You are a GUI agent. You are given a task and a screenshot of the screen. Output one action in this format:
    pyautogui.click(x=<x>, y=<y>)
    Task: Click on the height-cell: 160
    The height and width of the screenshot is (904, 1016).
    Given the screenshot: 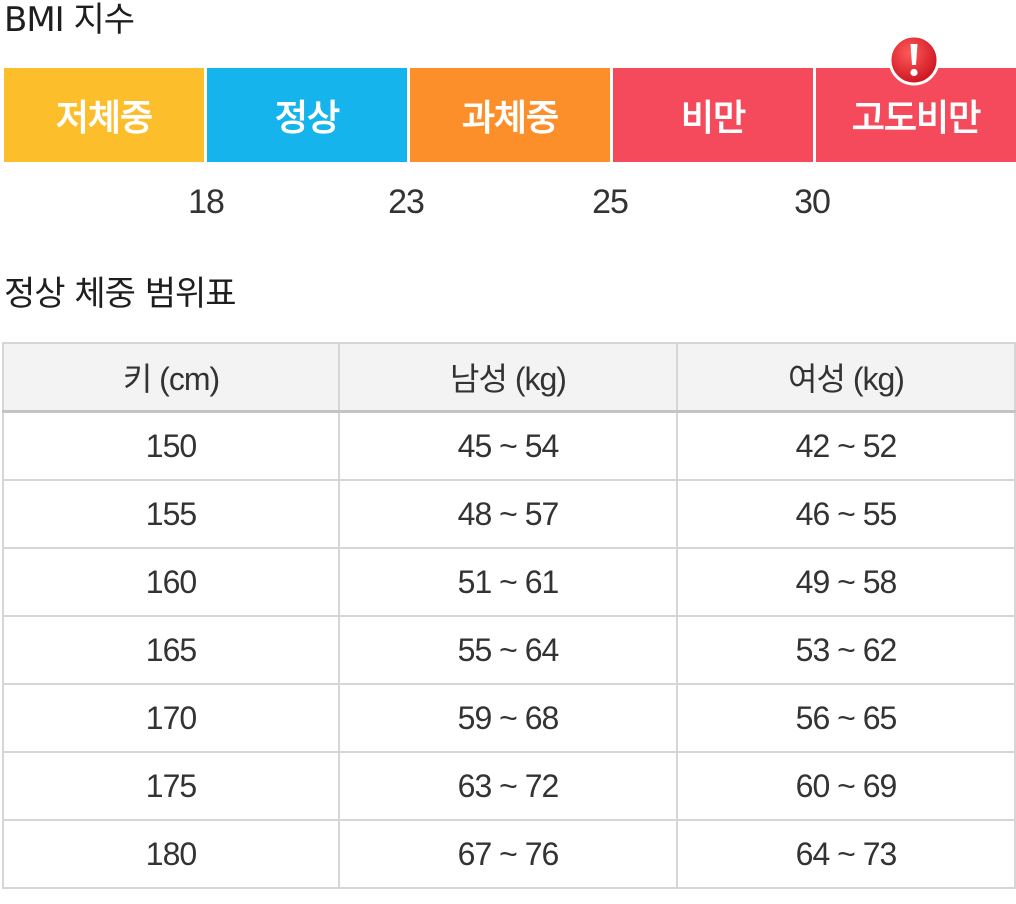 What is the action you would take?
    pyautogui.click(x=171, y=582)
    